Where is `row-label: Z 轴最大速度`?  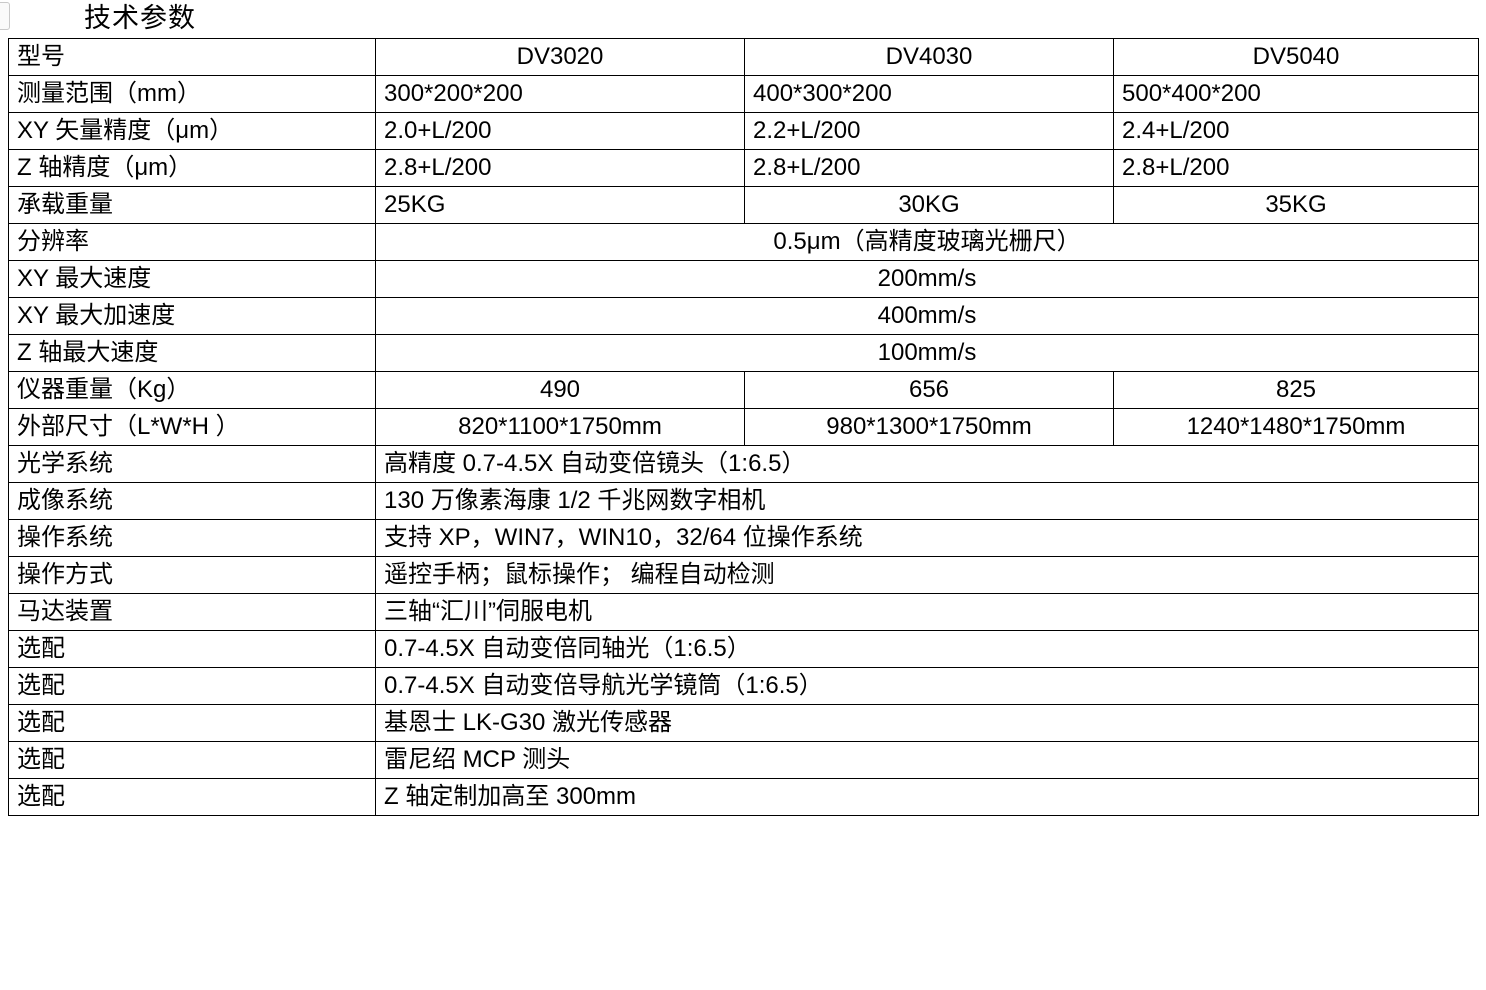 row-label: Z 轴最大速度 is located at coordinates (192, 353).